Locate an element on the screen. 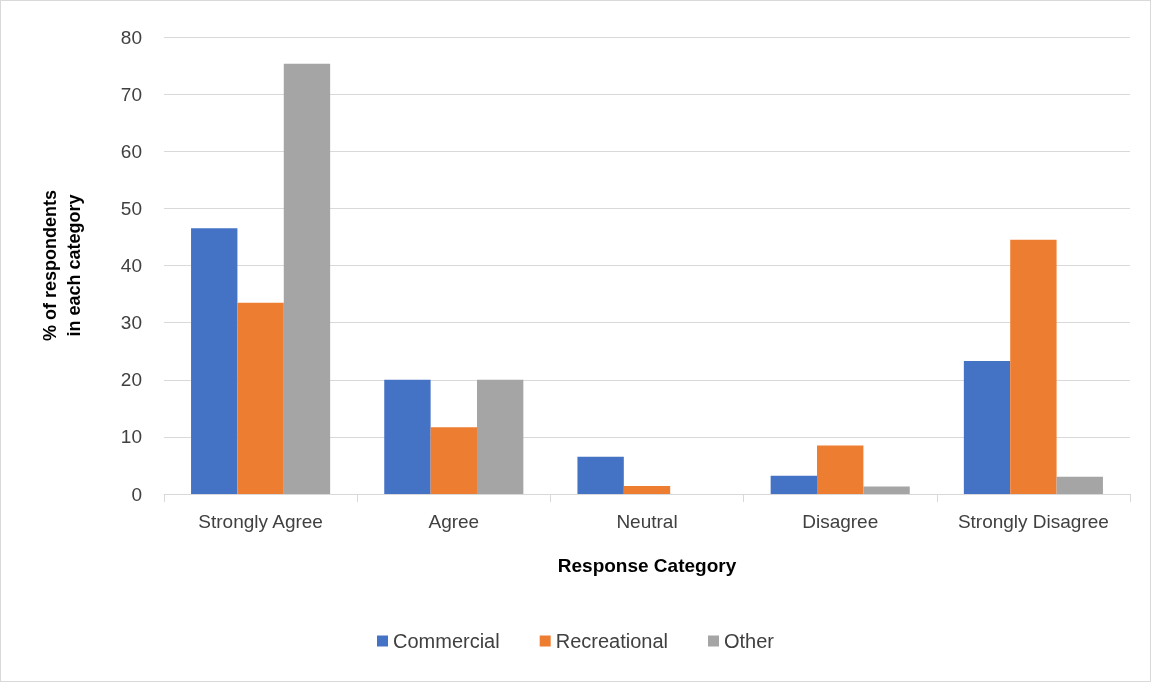 Image resolution: width=1151 pixels, height=682 pixels. x-tick-label: Disagree is located at coordinates (840, 521).